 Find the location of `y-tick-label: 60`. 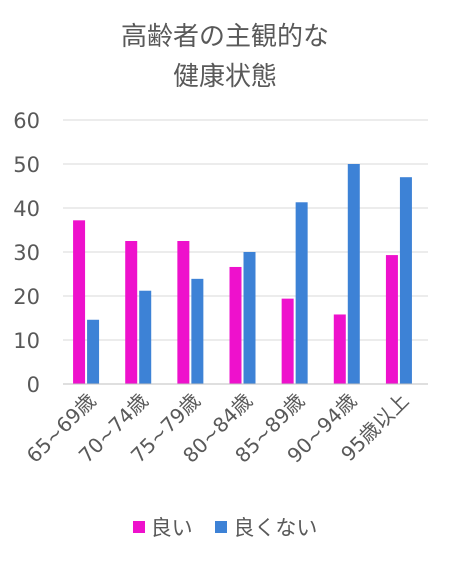

y-tick-label: 60 is located at coordinates (26, 121).